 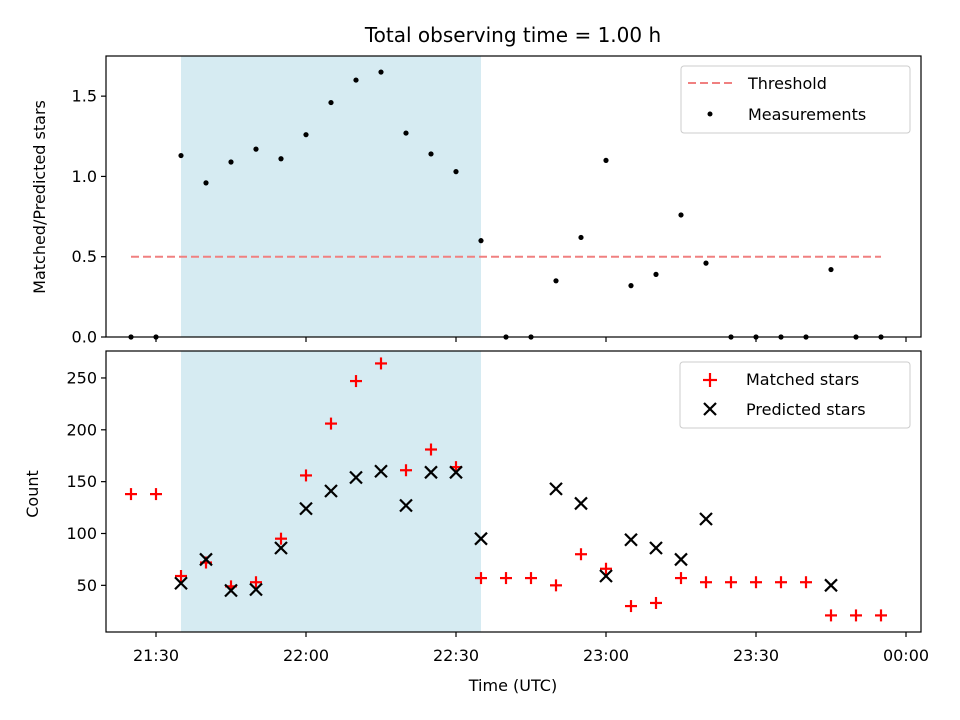 I want to click on legend-predicted-swatch, so click(x=710, y=409).